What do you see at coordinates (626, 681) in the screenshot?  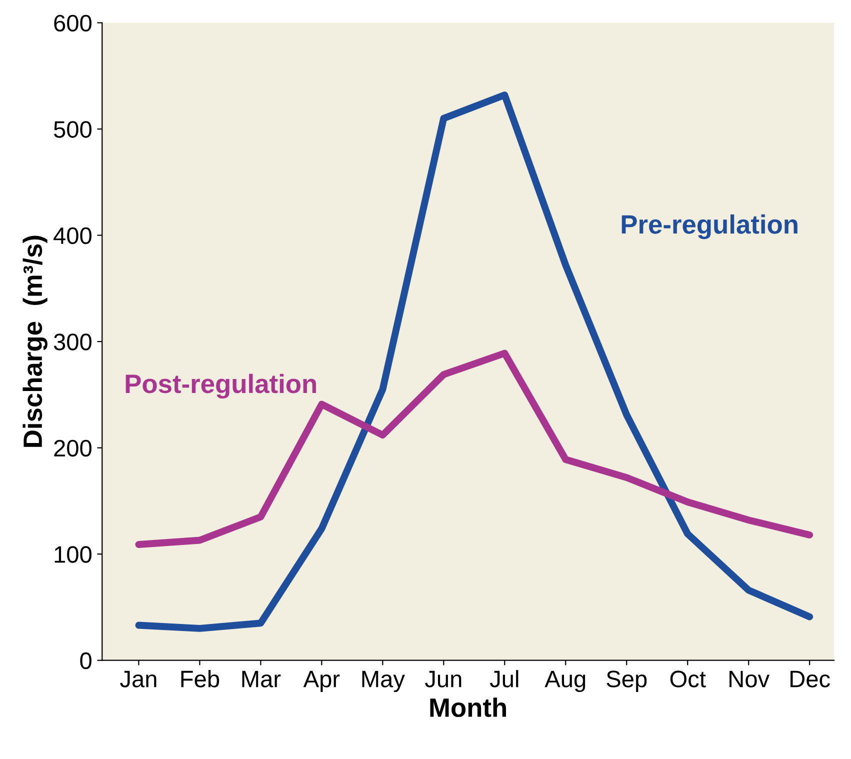 I see `x-tick-label: Sep` at bounding box center [626, 681].